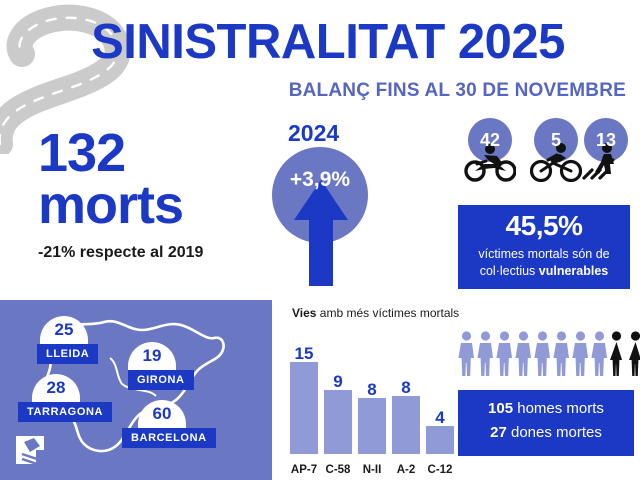  I want to click on gencat-logo-icon, so click(30, 451).